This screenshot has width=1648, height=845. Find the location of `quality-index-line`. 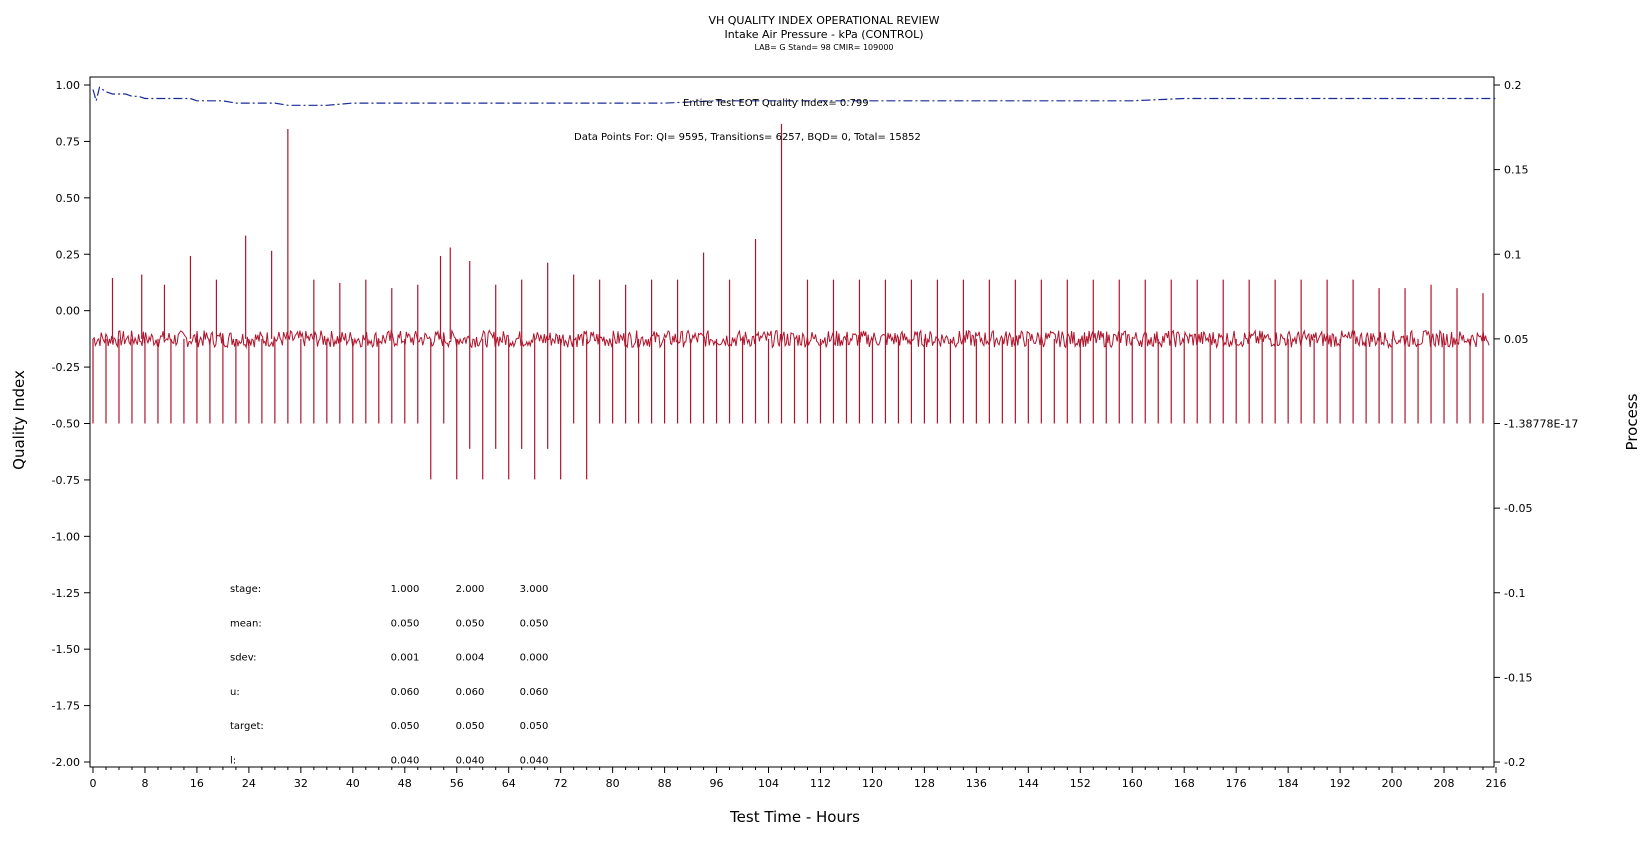

quality-index-line is located at coordinates (794, 96).